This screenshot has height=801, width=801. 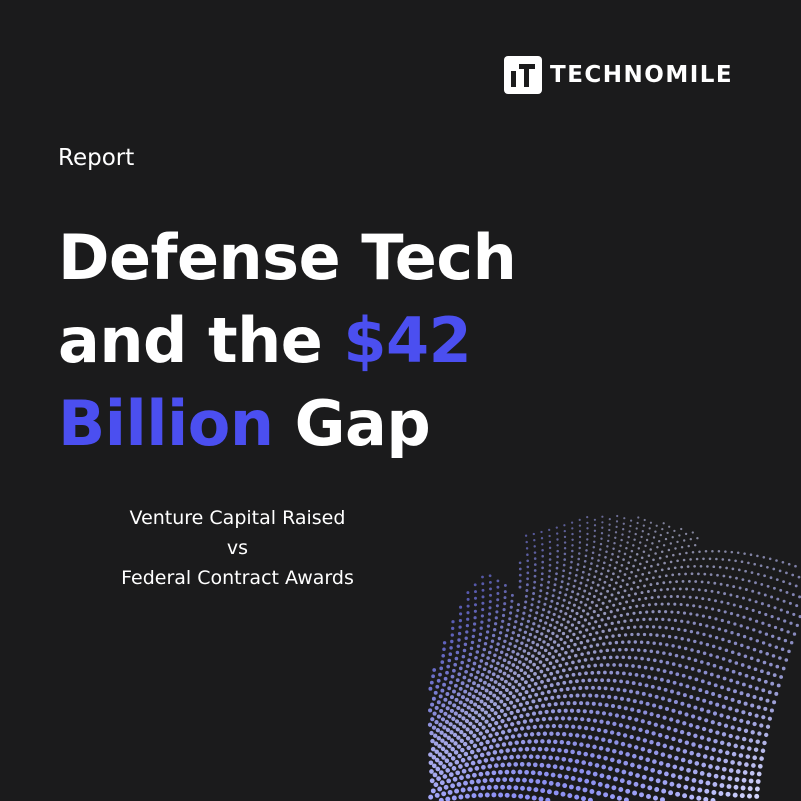 I want to click on brand-logo: TECHNOMILE, so click(x=618, y=75).